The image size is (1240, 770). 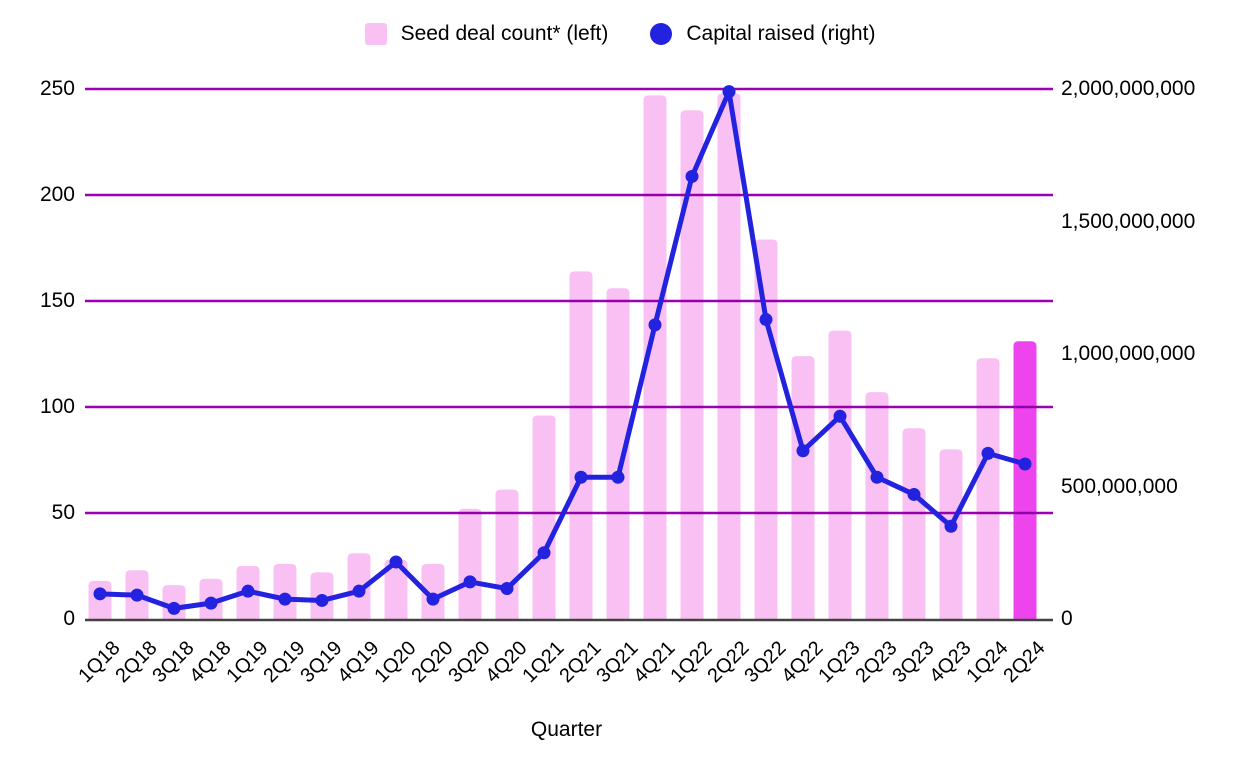 What do you see at coordinates (470, 582) in the screenshot?
I see `point-3Q20` at bounding box center [470, 582].